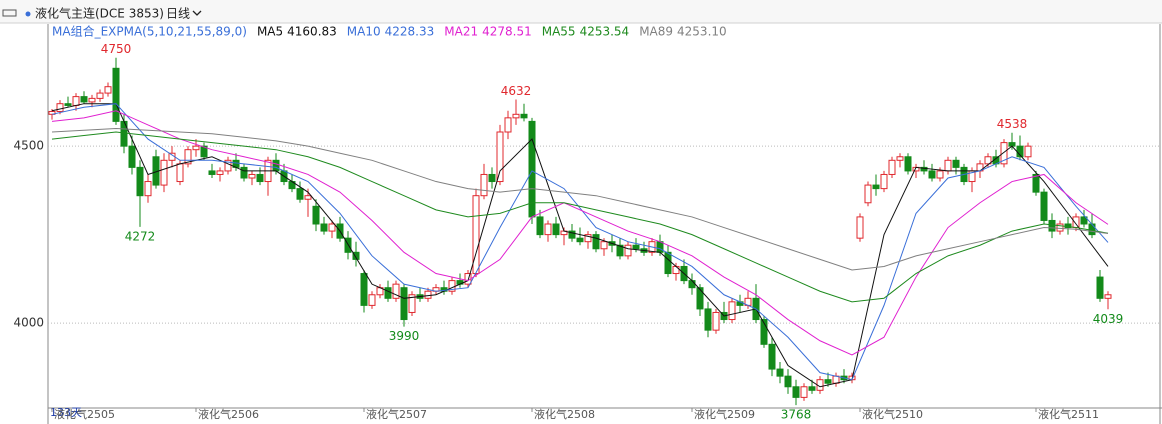 This screenshot has height=424, width=1162. What do you see at coordinates (507, 32) in the screenshot?
I see `legend-value: 4278.51` at bounding box center [507, 32].